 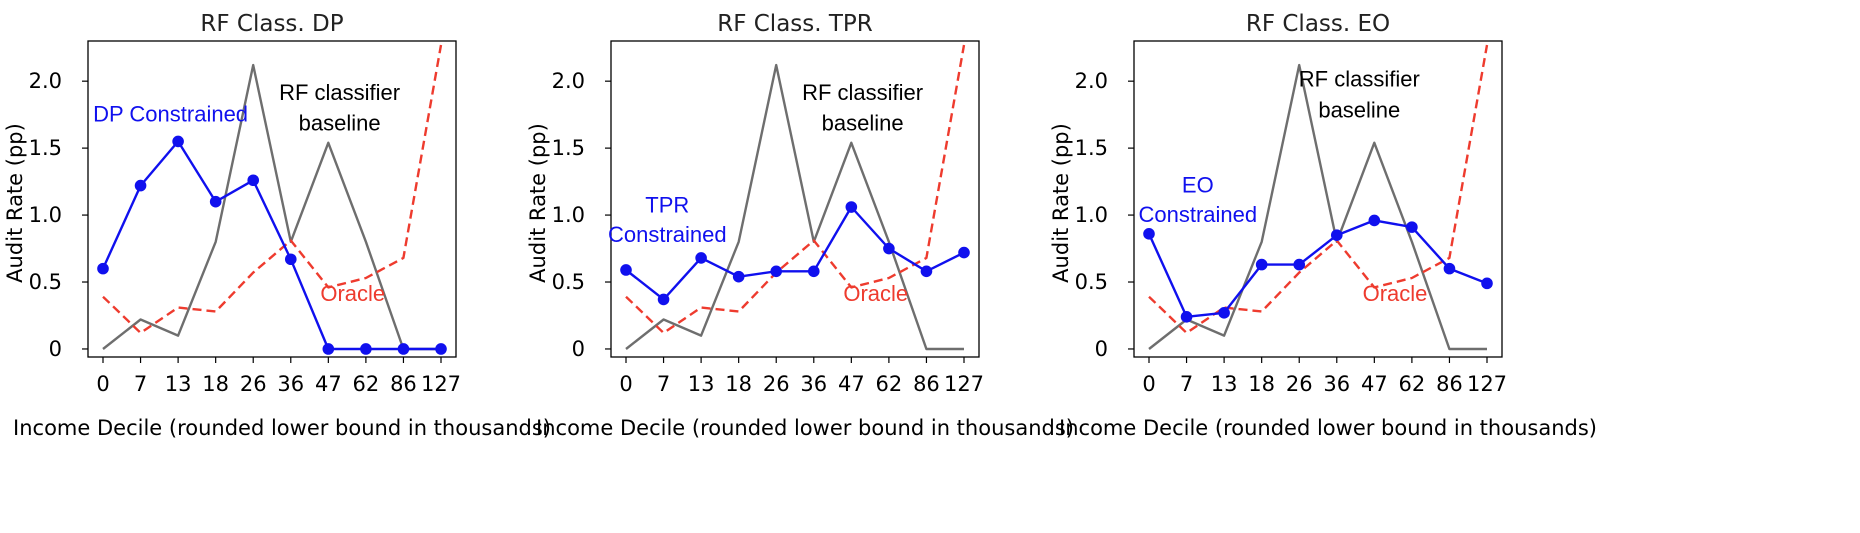 I want to click on chart-title: RF Class. DP, so click(x=271, y=24).